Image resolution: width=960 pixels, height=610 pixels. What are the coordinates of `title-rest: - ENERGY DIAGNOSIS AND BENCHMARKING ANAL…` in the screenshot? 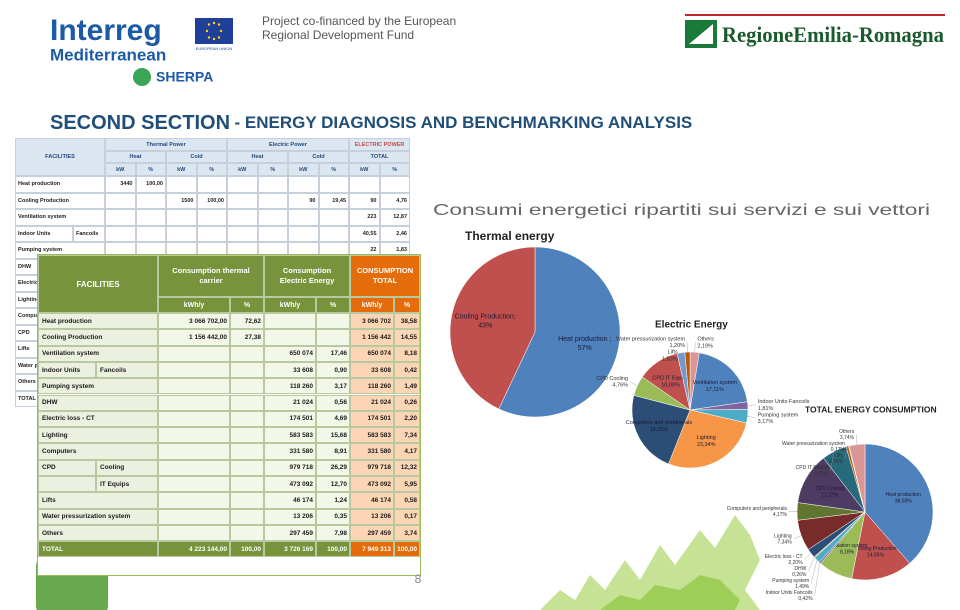 It's located at (463, 122).